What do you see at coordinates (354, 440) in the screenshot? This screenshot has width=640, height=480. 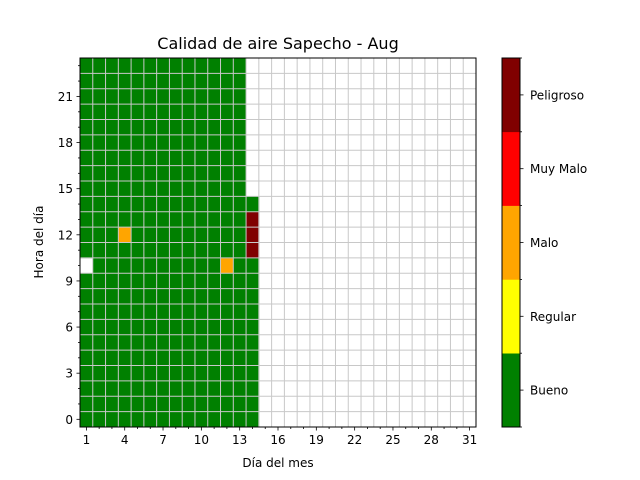 I see `x-tick-label: 22` at bounding box center [354, 440].